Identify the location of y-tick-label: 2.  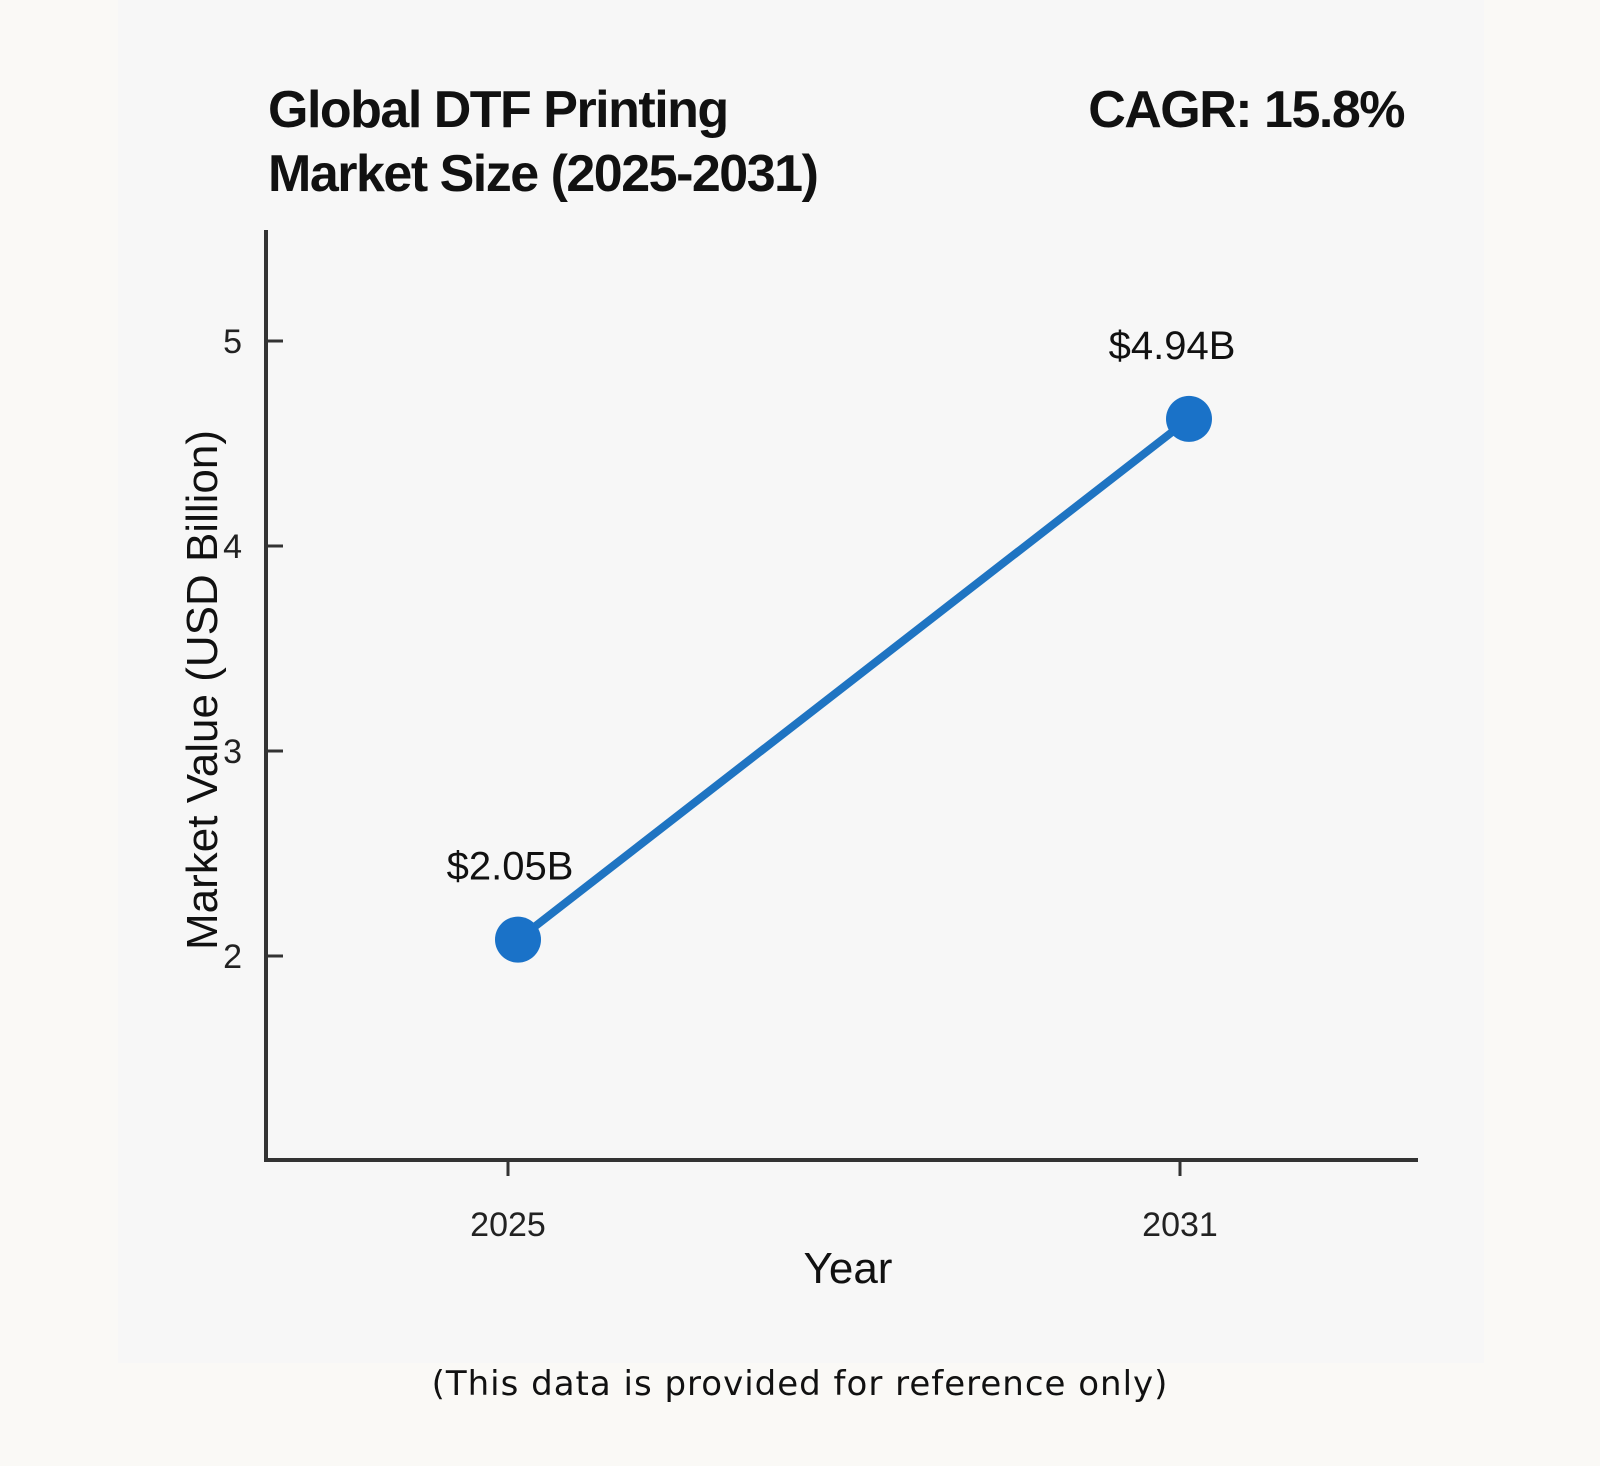
(232, 957).